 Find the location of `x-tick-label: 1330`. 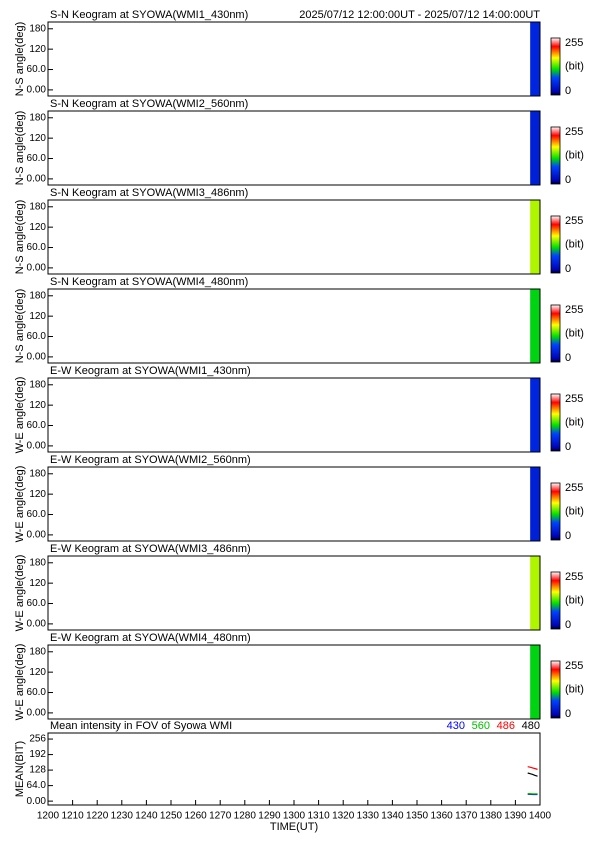

x-tick-label: 1330 is located at coordinates (368, 816).